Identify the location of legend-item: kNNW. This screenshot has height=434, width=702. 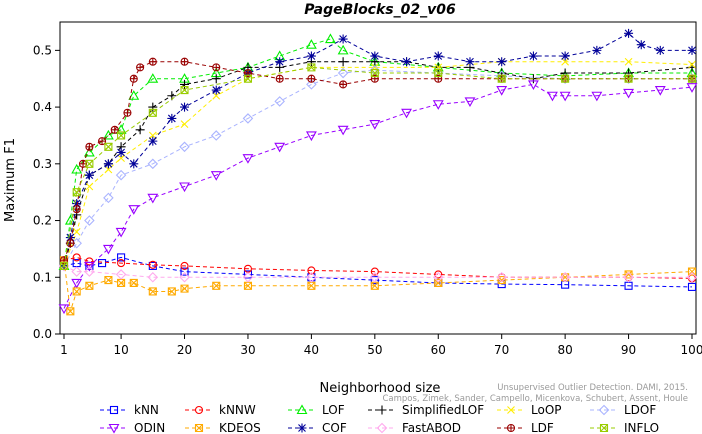
(220, 410).